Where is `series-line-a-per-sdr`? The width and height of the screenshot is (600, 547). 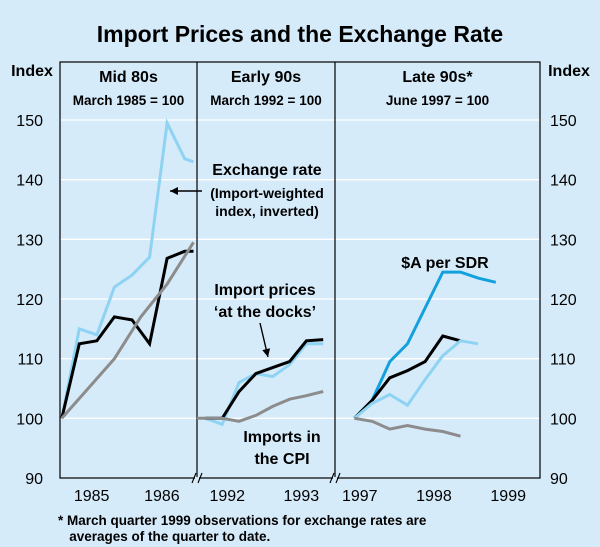 series-line-a-per-sdr is located at coordinates (425, 345).